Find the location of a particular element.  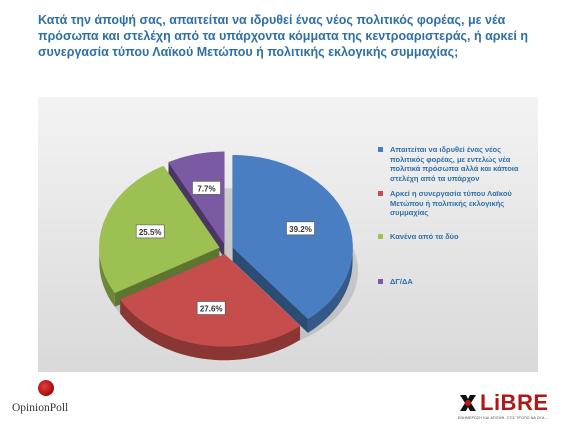

data-label: 27.6% is located at coordinates (211, 309).